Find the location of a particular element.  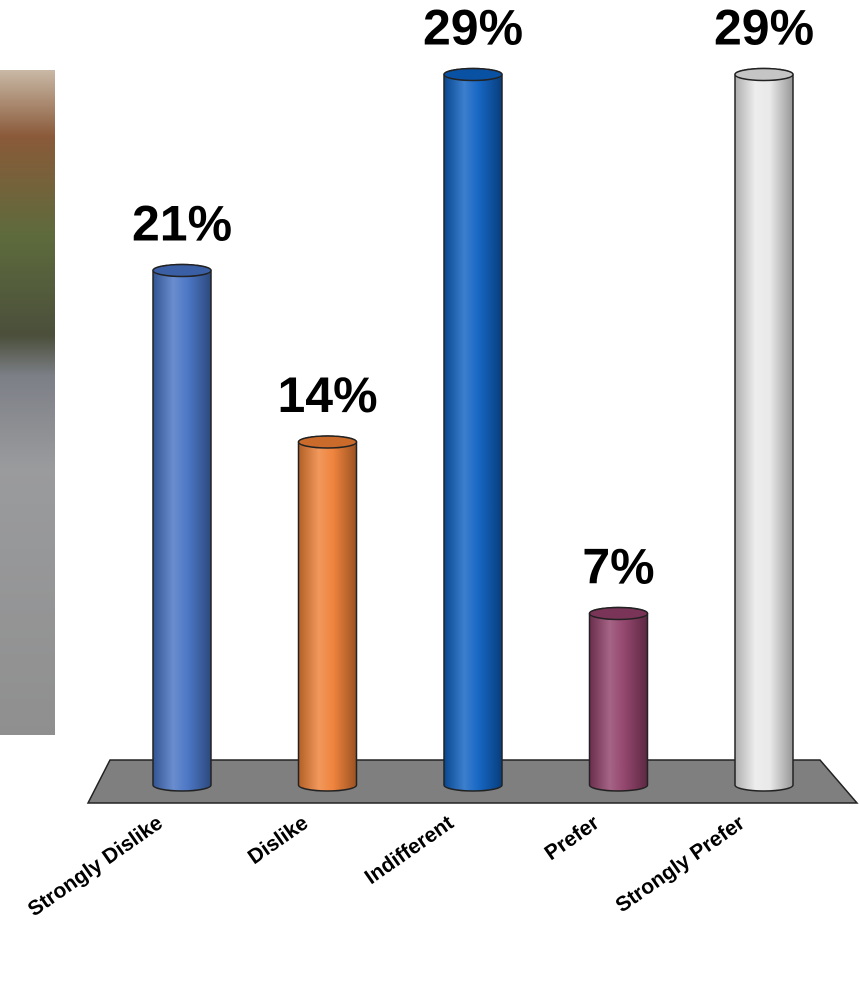

value-label: 14% is located at coordinates (327, 395).